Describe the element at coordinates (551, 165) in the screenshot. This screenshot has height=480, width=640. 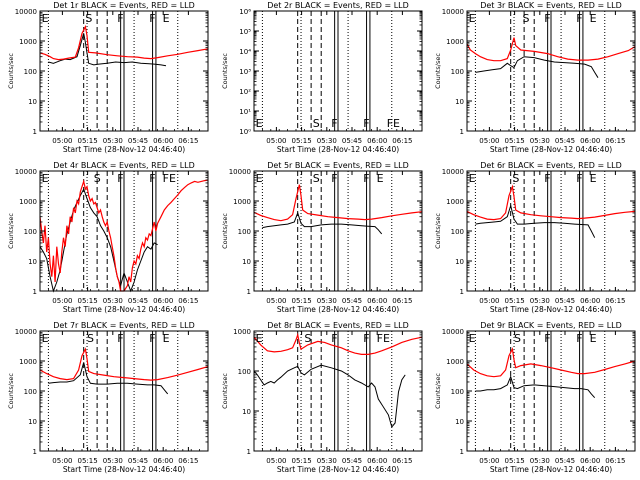
I see `panel-title: Det 6r BLACK = Events, RED = LLD` at that location.